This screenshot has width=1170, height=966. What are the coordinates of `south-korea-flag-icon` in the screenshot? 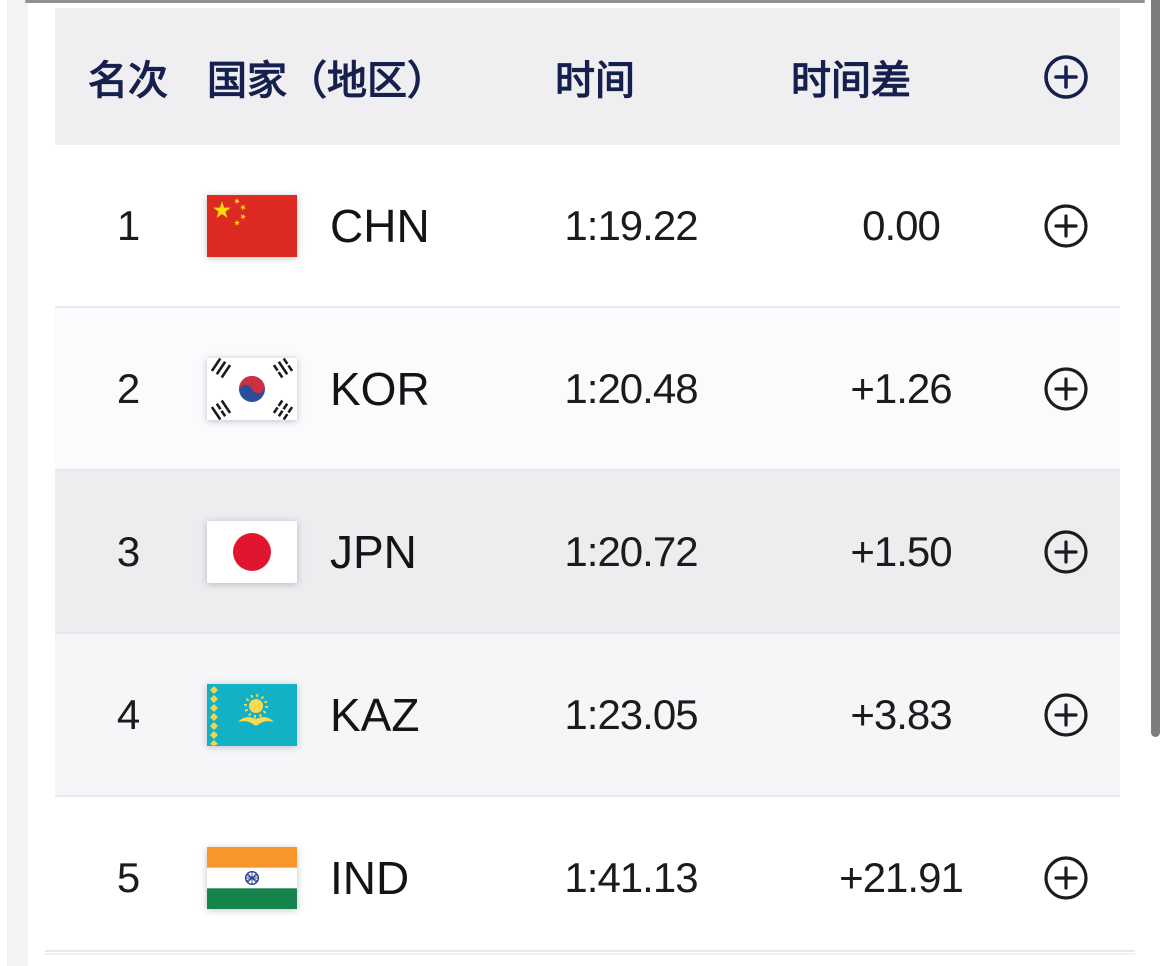 It's located at (252, 388).